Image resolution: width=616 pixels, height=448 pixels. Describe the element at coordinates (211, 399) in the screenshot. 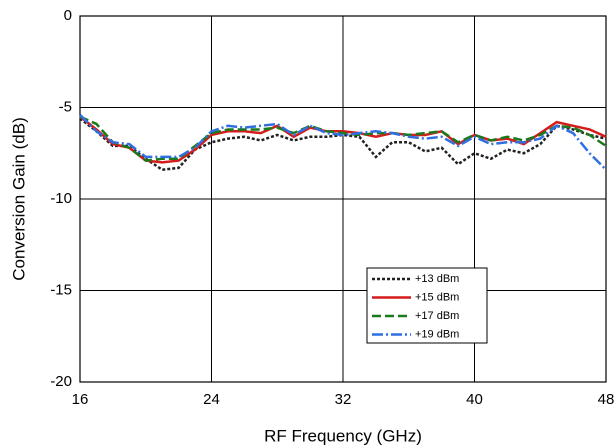

I see `x-tick-label: 24` at that location.